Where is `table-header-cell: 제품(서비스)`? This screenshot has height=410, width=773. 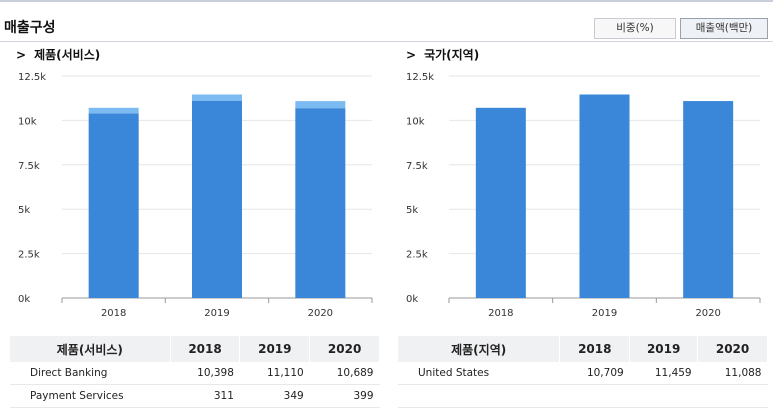
table-header-cell: 제품(서비스) is located at coordinates (90, 349).